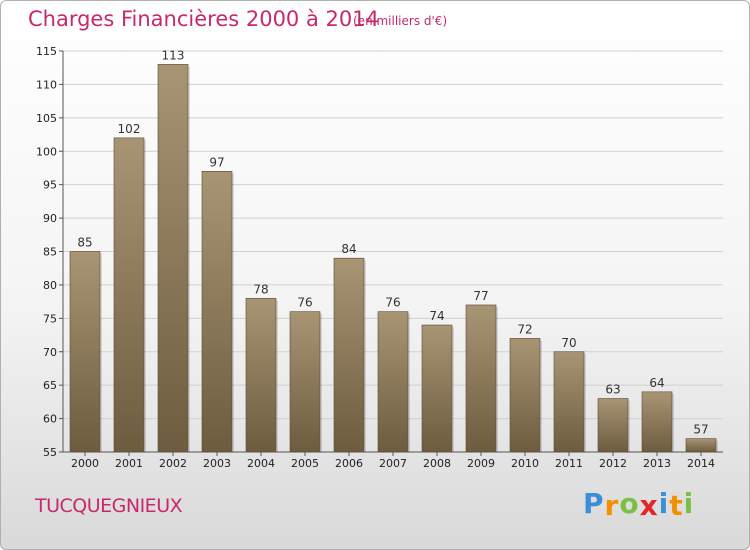 The width and height of the screenshot is (750, 550). Describe the element at coordinates (50, 352) in the screenshot. I see `y-tick-label: 70` at that location.